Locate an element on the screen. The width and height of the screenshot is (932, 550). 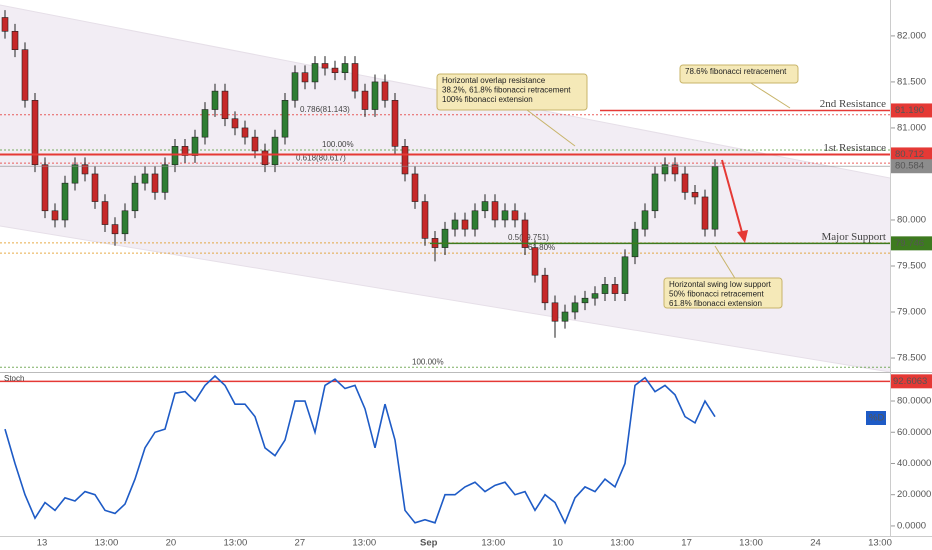
level-name: 1st Resistance is located at coordinates (854, 148).